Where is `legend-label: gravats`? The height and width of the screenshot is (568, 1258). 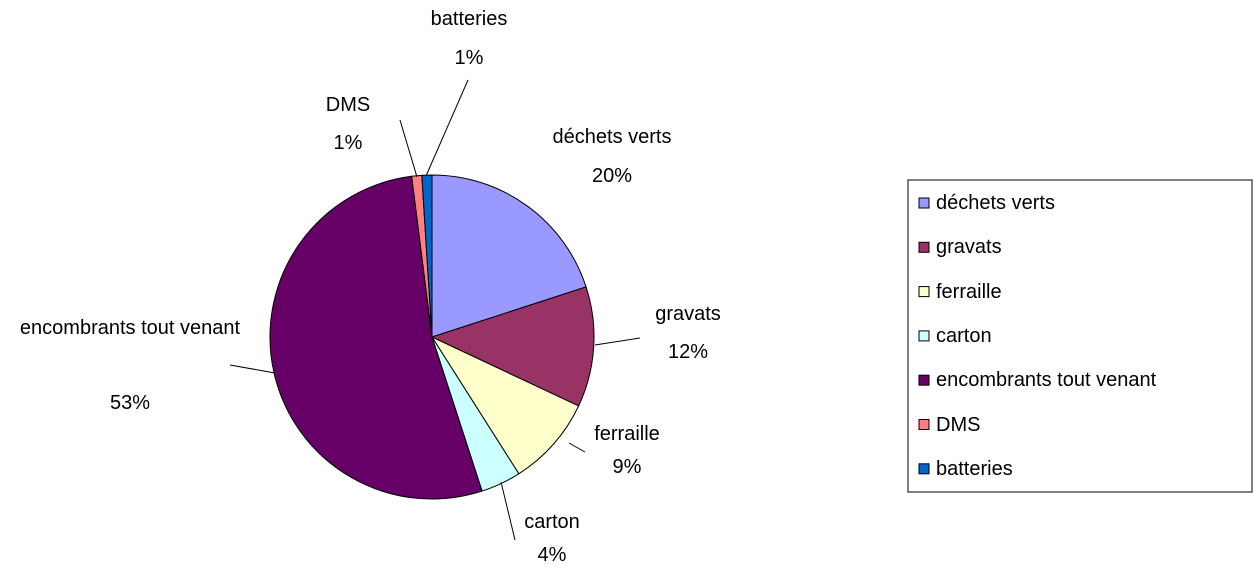 legend-label: gravats is located at coordinates (969, 247).